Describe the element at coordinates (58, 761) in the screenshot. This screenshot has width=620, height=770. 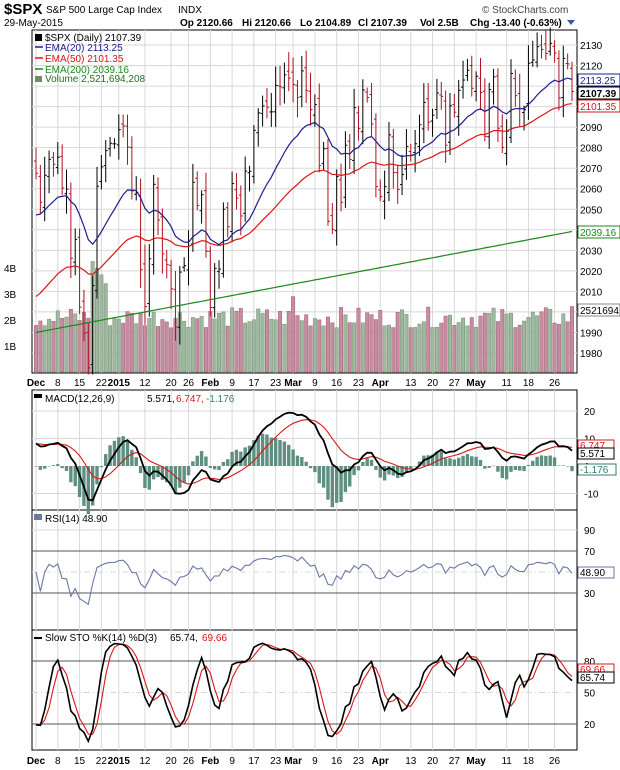
I see `x-tick-label-bottom: 8` at that location.